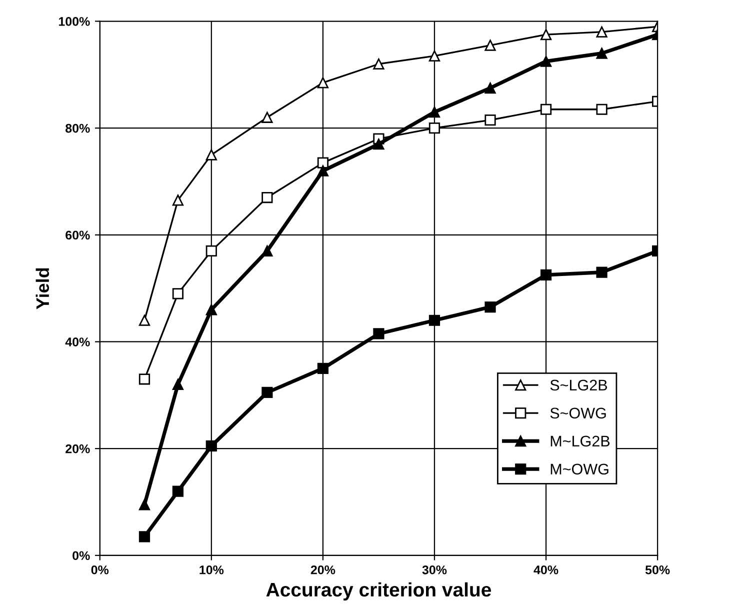  Describe the element at coordinates (580, 441) in the screenshot. I see `legend-label: M~LG2B` at that location.